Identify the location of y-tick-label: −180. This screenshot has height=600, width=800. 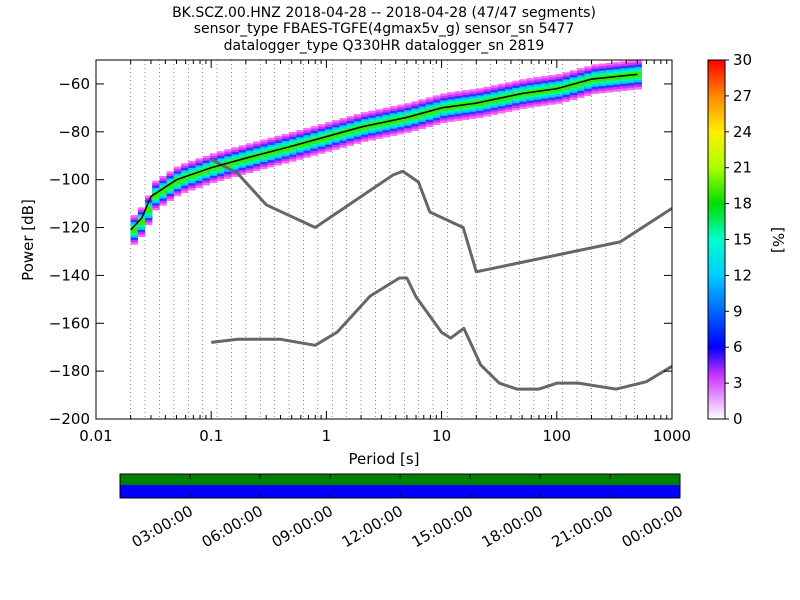
(69, 371).